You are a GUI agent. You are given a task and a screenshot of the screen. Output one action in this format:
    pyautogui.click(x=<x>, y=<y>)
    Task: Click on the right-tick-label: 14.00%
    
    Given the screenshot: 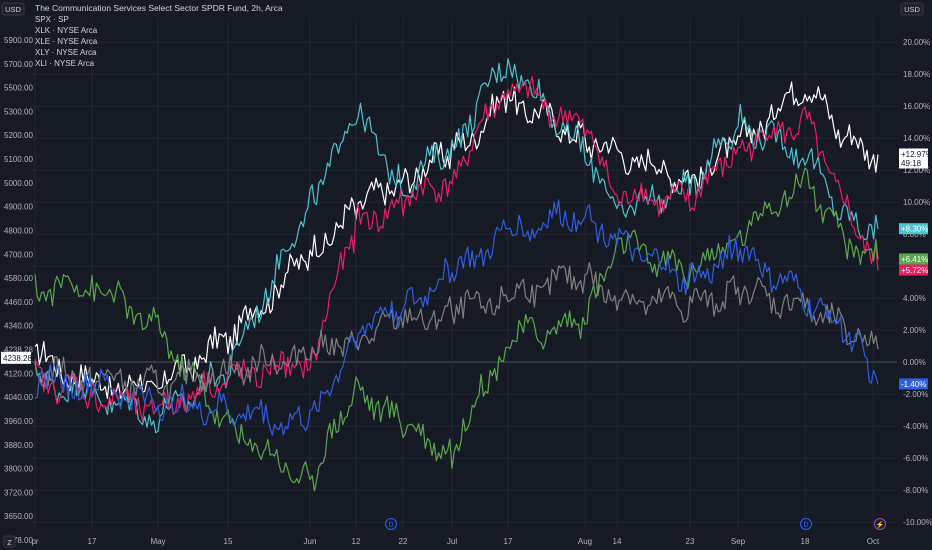 What is the action you would take?
    pyautogui.click(x=916, y=138)
    